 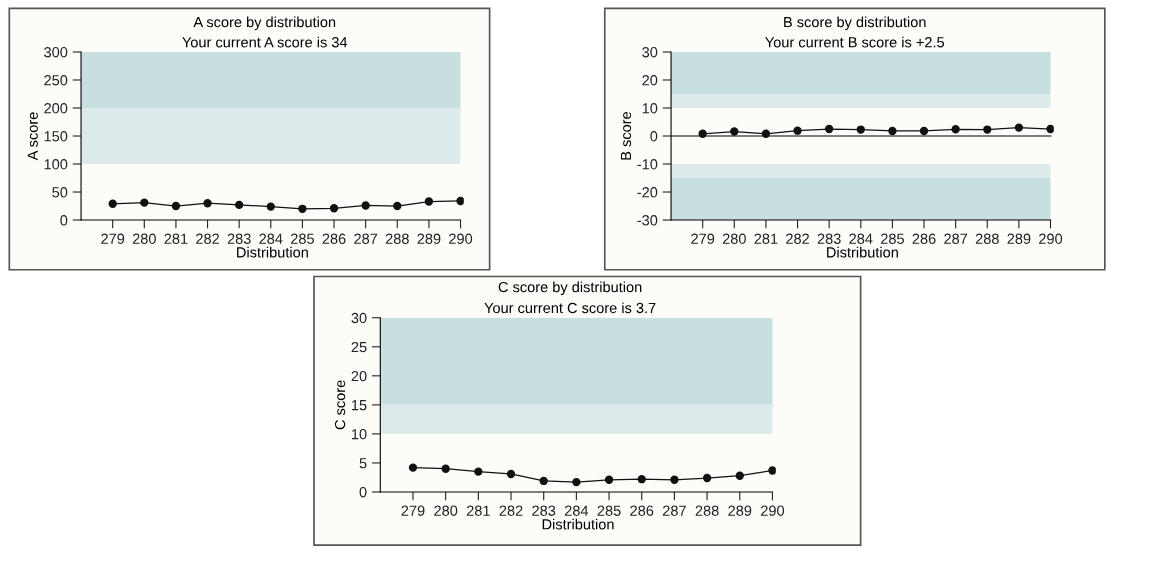 I want to click on chart-title: C score by distribution, so click(x=570, y=288).